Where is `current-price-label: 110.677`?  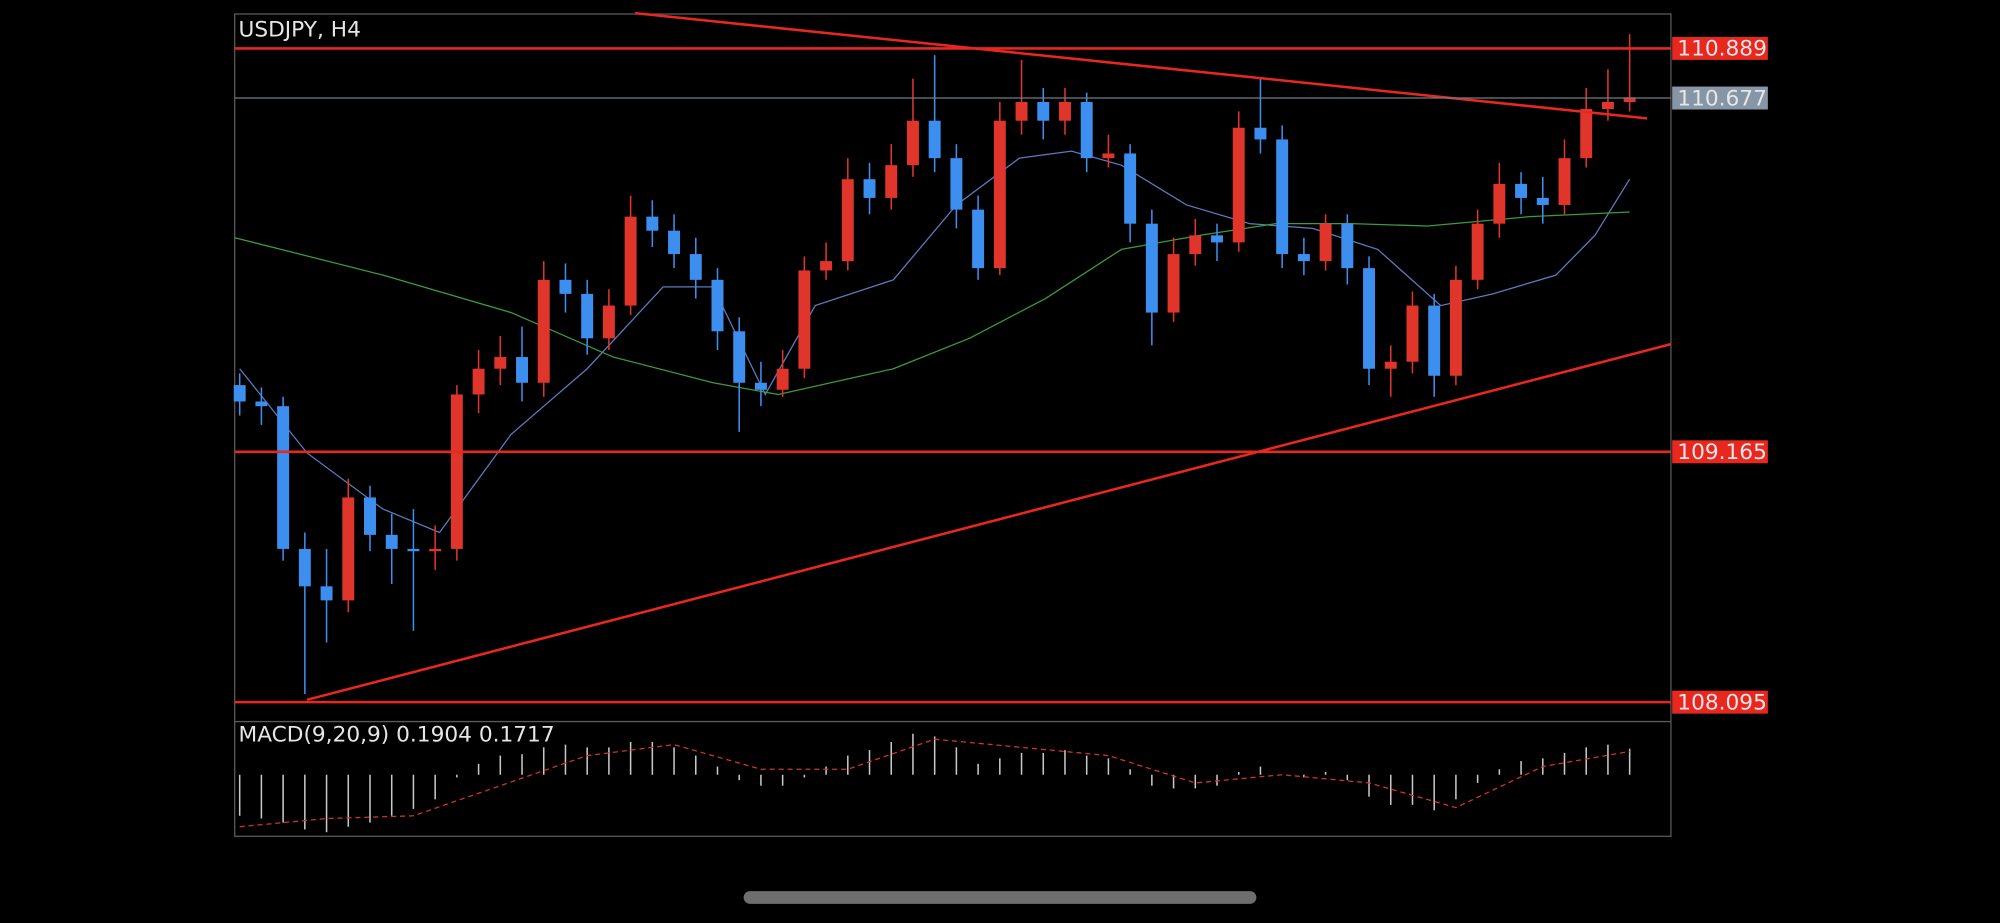 current-price-label: 110.677 is located at coordinates (1722, 98).